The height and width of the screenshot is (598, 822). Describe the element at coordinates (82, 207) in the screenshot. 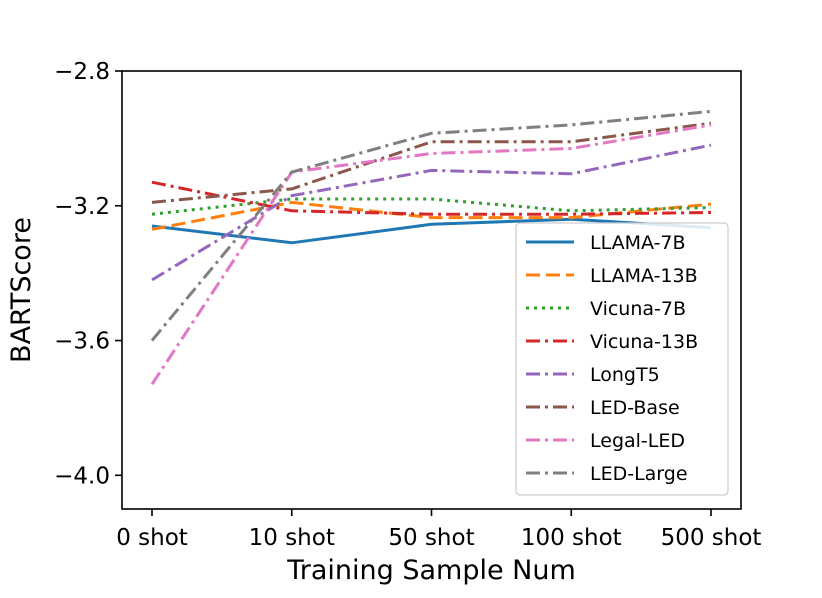

I see `y-tick-label: −3.2` at that location.